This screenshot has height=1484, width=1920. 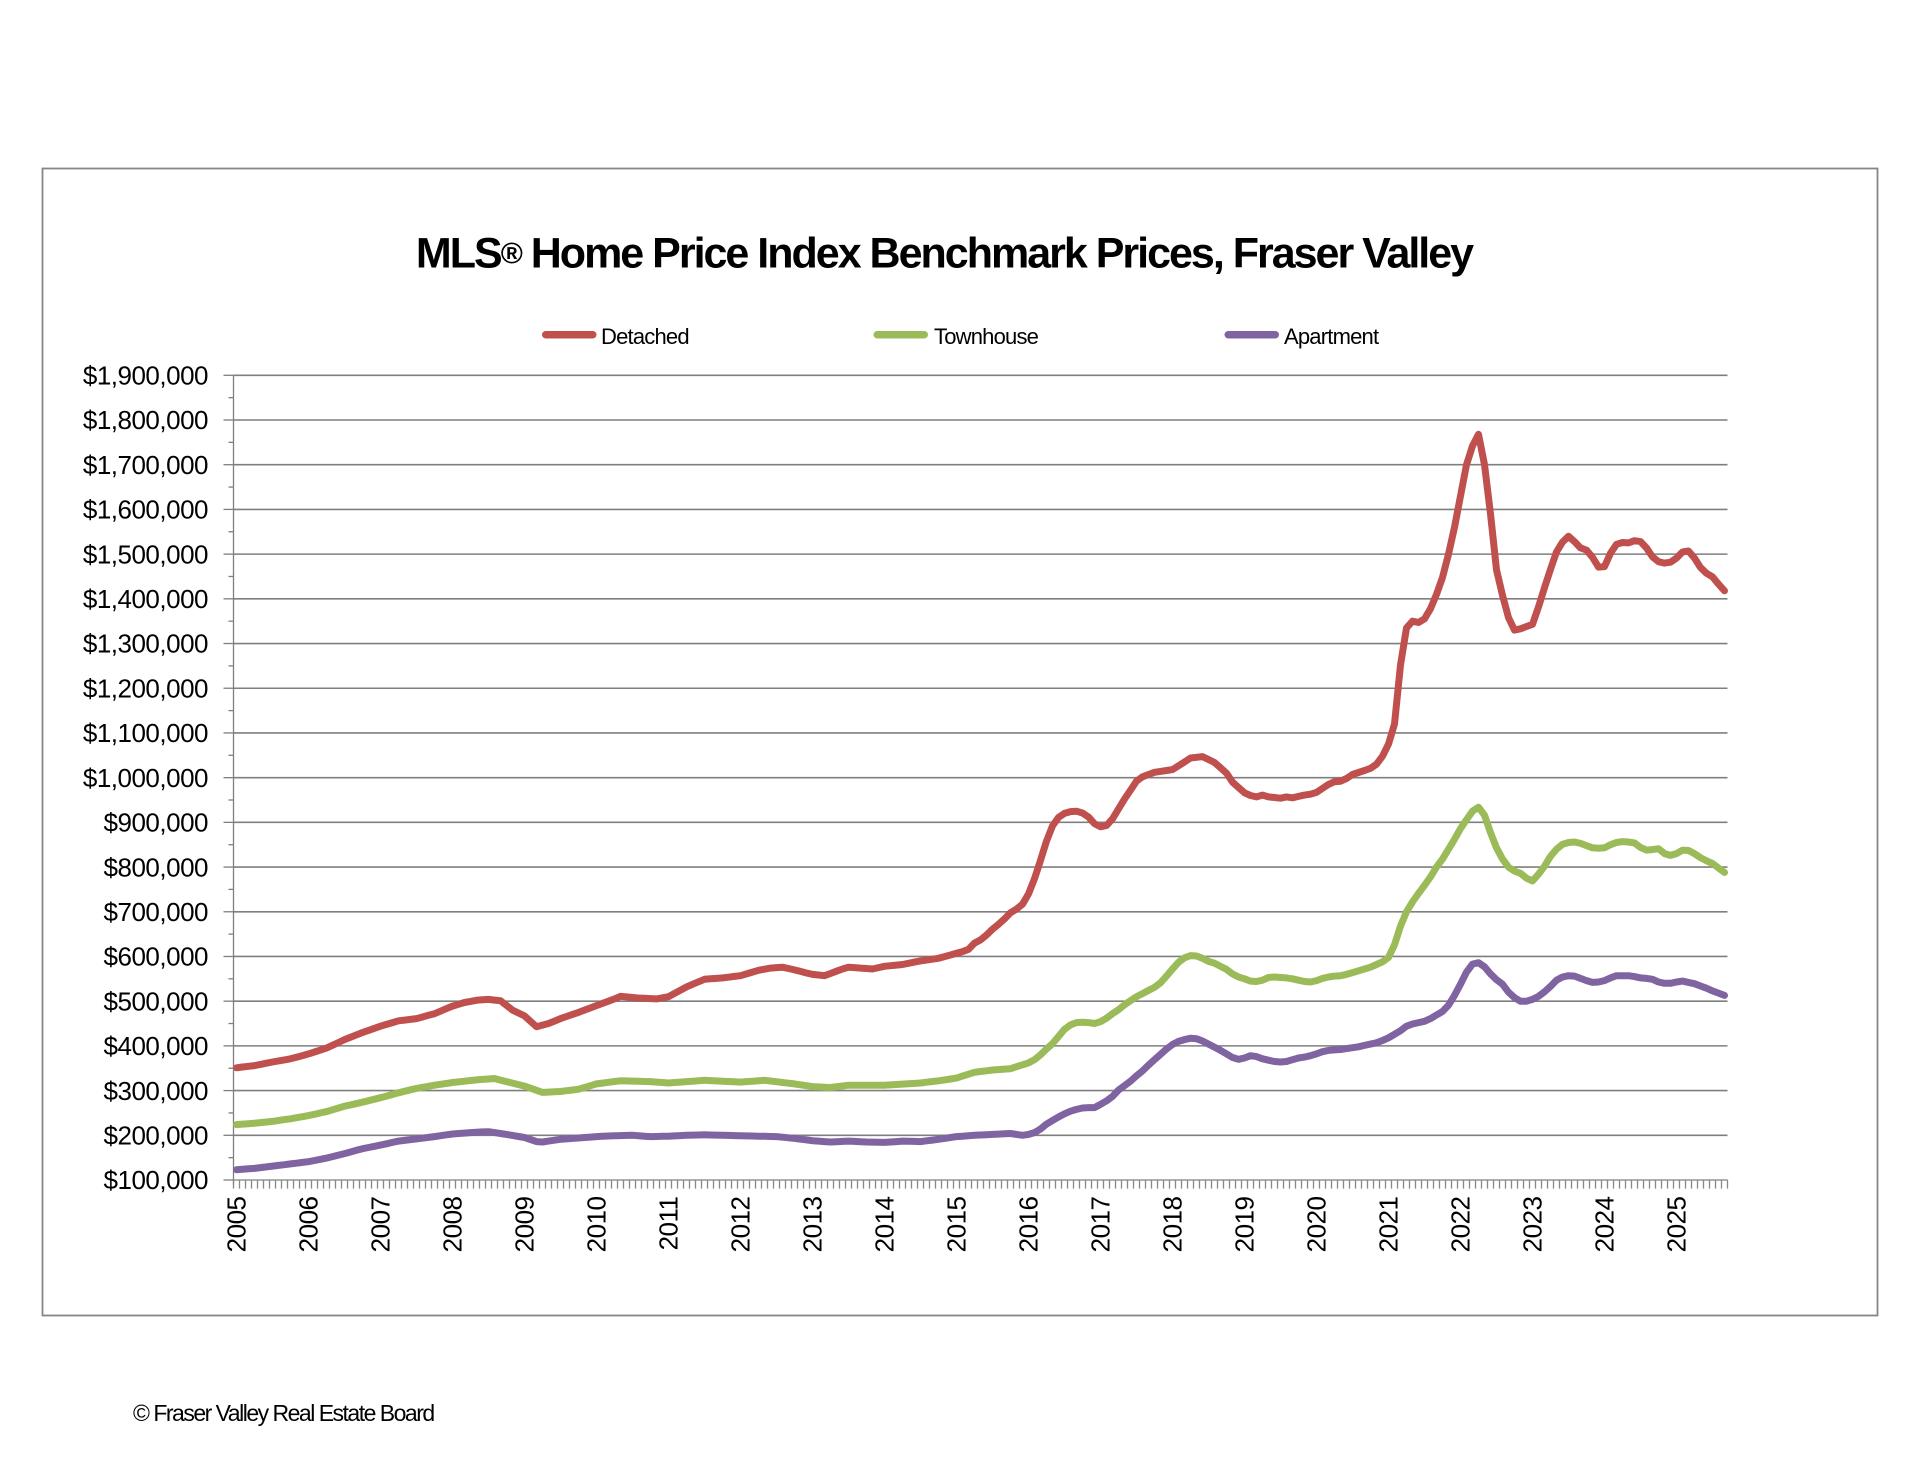 I want to click on svg-text: $600,000, so click(x=156, y=957).